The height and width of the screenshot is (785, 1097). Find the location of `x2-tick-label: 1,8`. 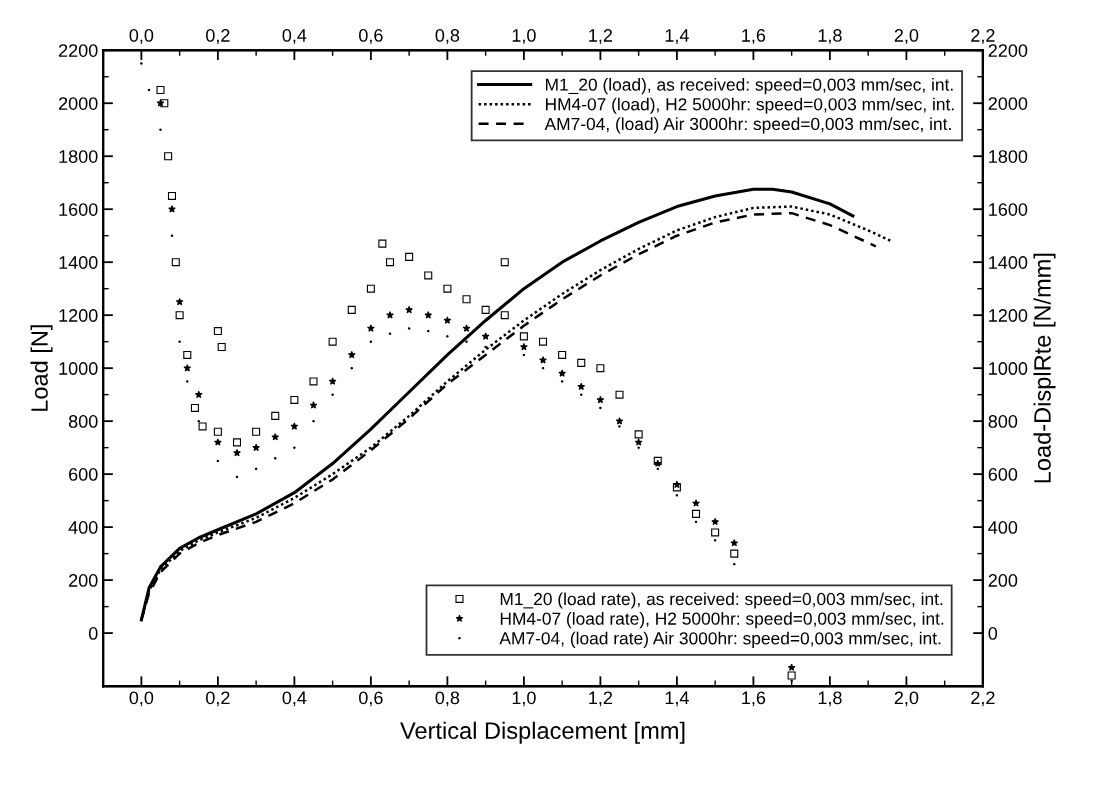

x2-tick-label: 1,8 is located at coordinates (830, 36).